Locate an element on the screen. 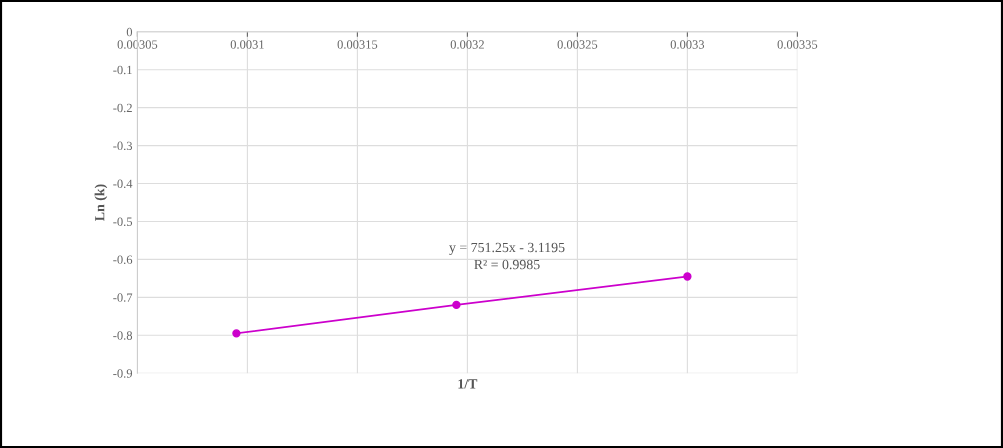 This screenshot has width=1003, height=448. y-tick-label: -0.6 is located at coordinates (123, 259).